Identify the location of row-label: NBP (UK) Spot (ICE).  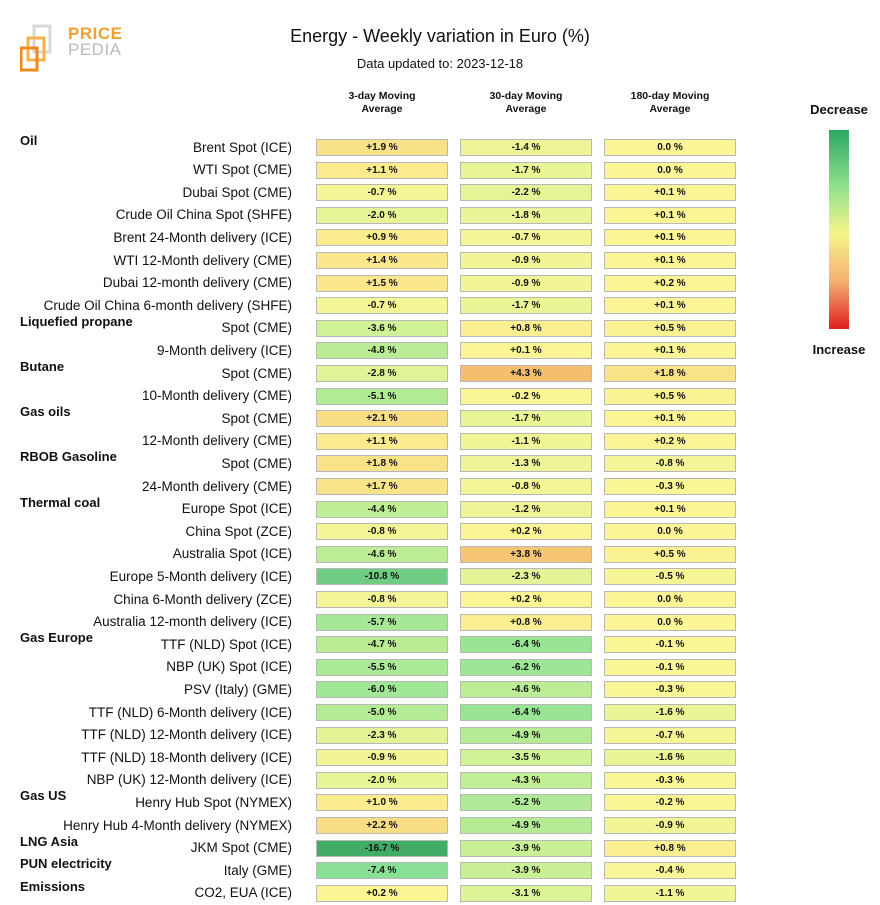
(229, 667).